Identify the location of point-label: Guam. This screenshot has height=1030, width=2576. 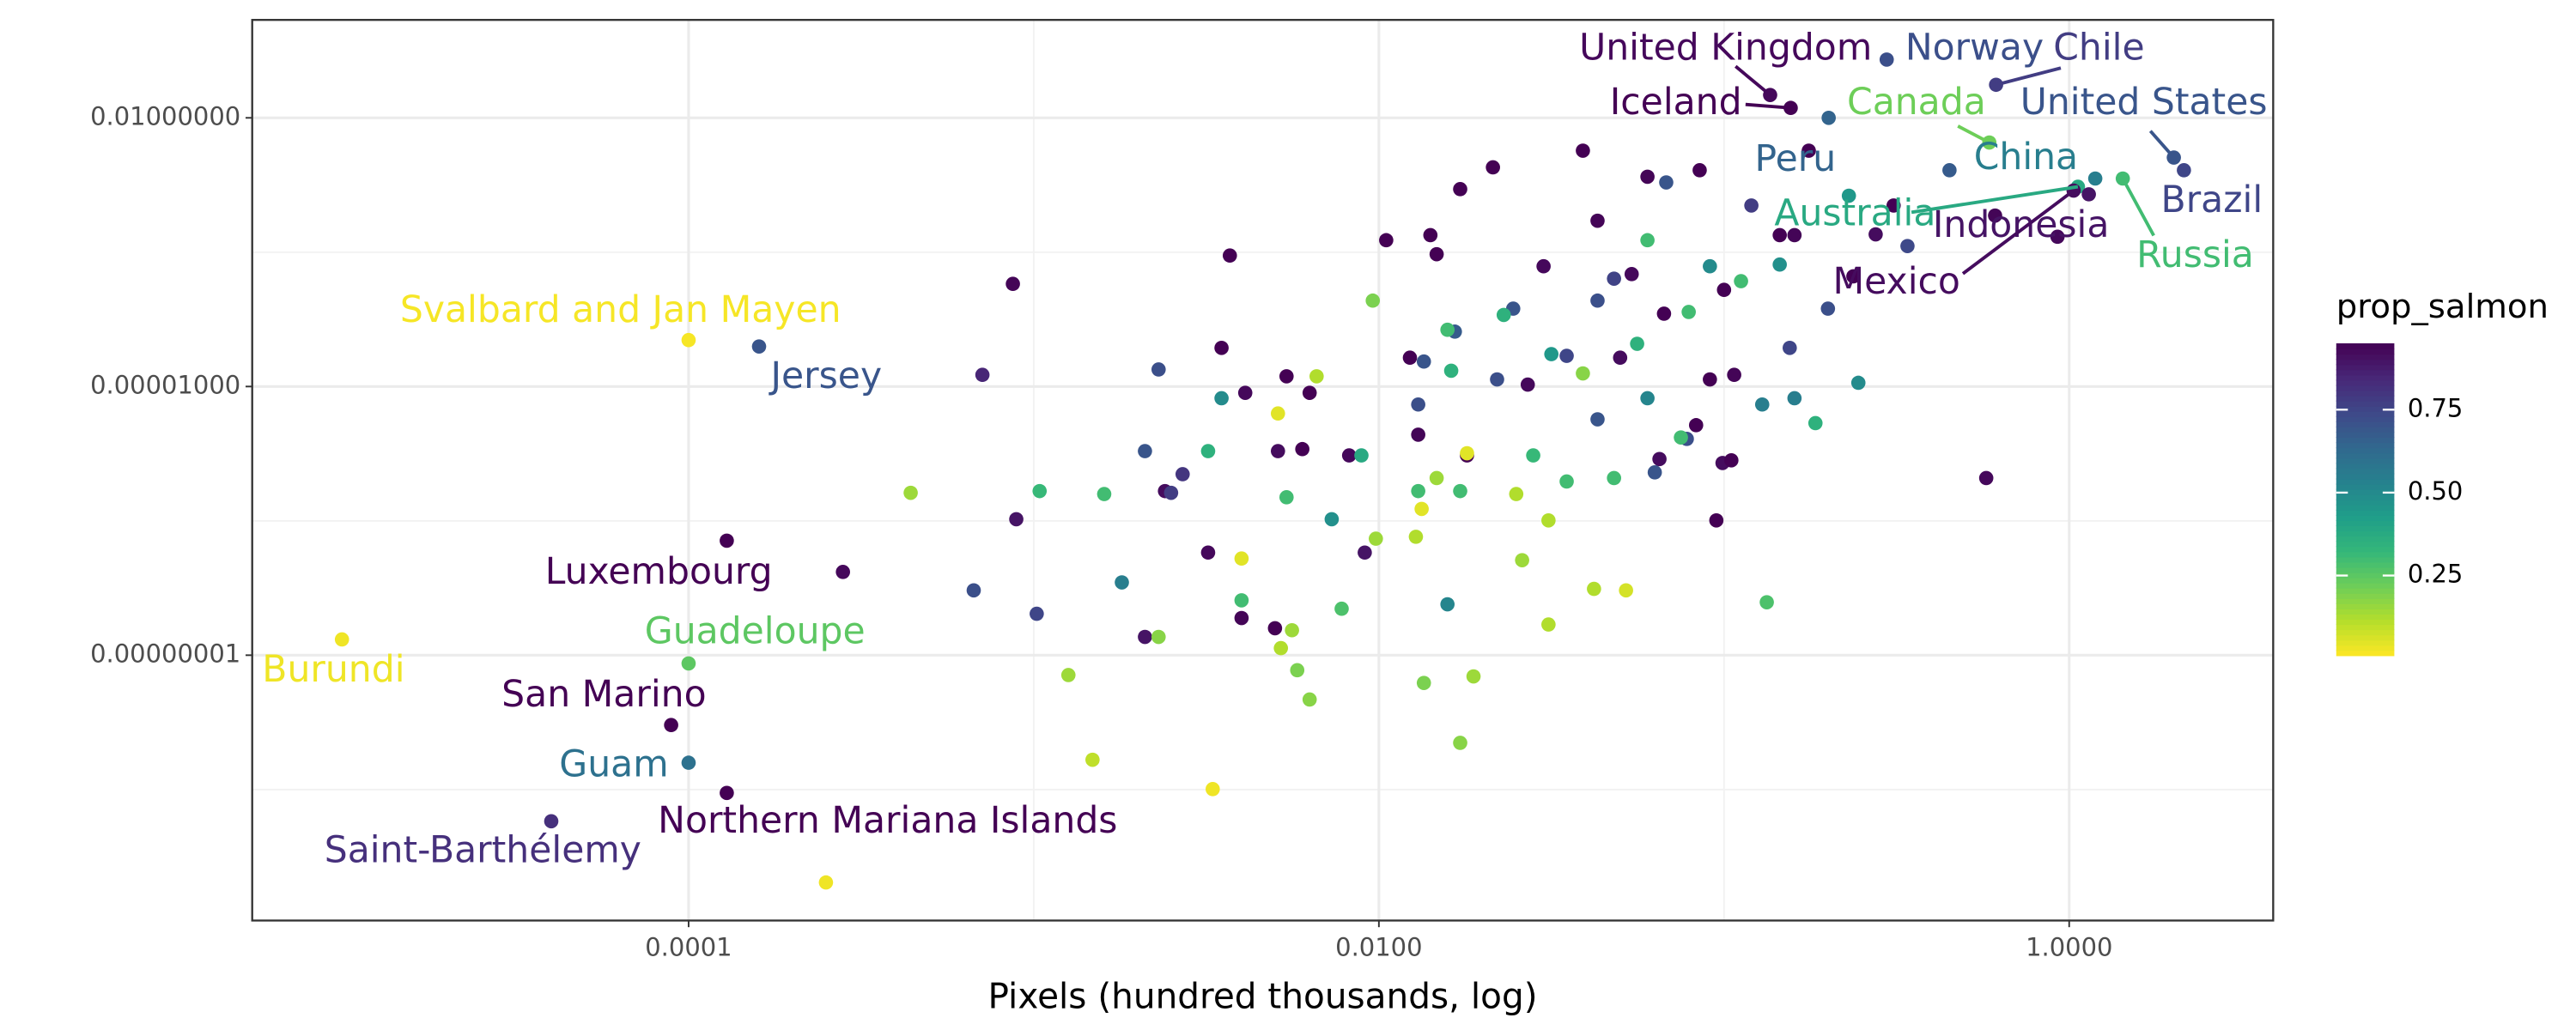
(614, 764).